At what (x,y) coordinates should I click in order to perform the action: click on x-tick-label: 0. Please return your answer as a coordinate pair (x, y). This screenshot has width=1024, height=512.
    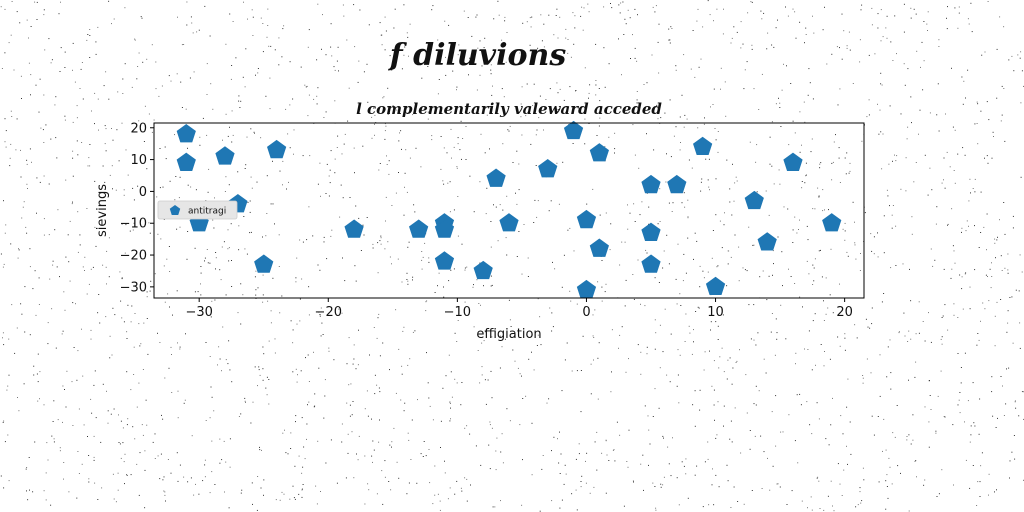
    Looking at the image, I should click on (586, 312).